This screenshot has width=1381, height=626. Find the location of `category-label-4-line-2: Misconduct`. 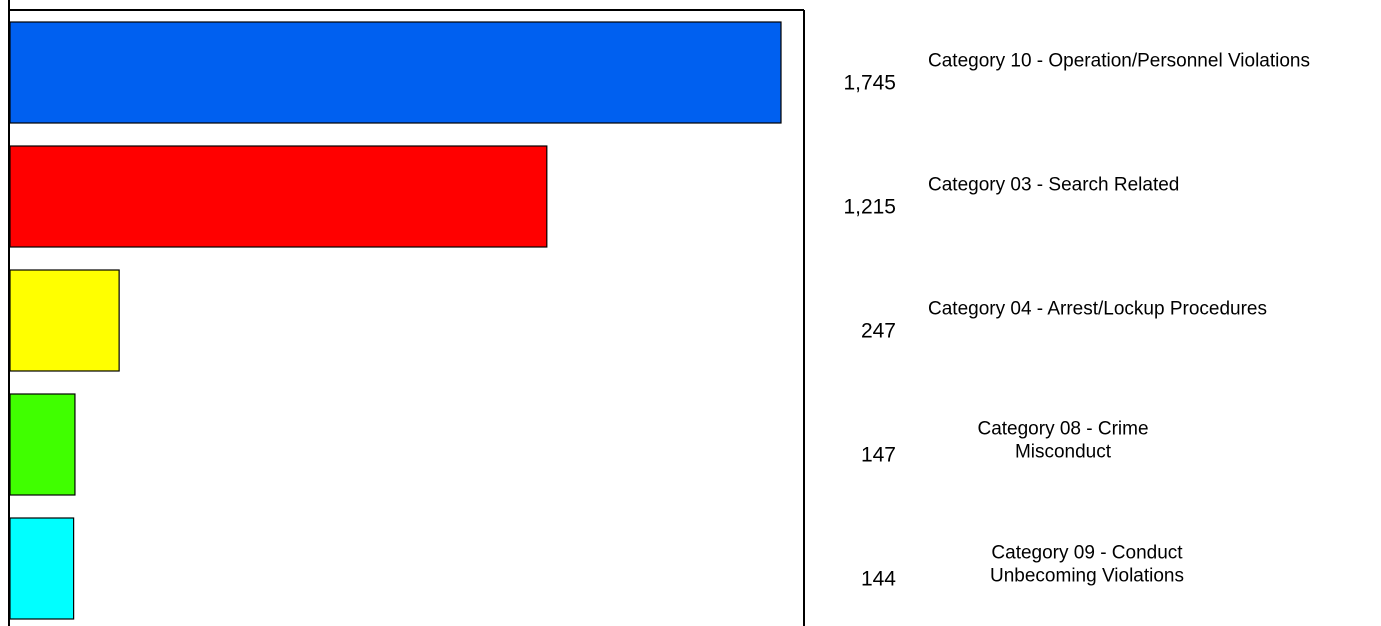

category-label-4-line-2: Misconduct is located at coordinates (1063, 452).